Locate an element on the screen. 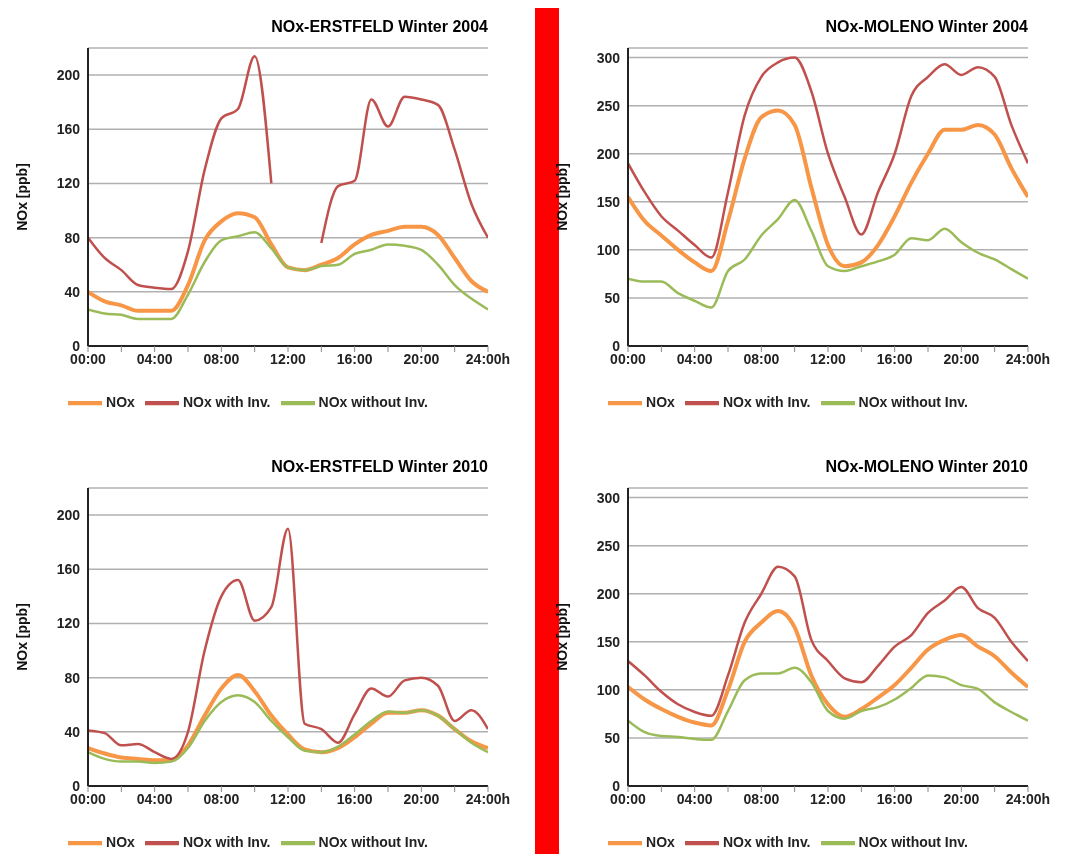 The width and height of the screenshot is (1074, 862). chart-title: NOx-MOLENO Winter 2004 is located at coordinates (926, 27).